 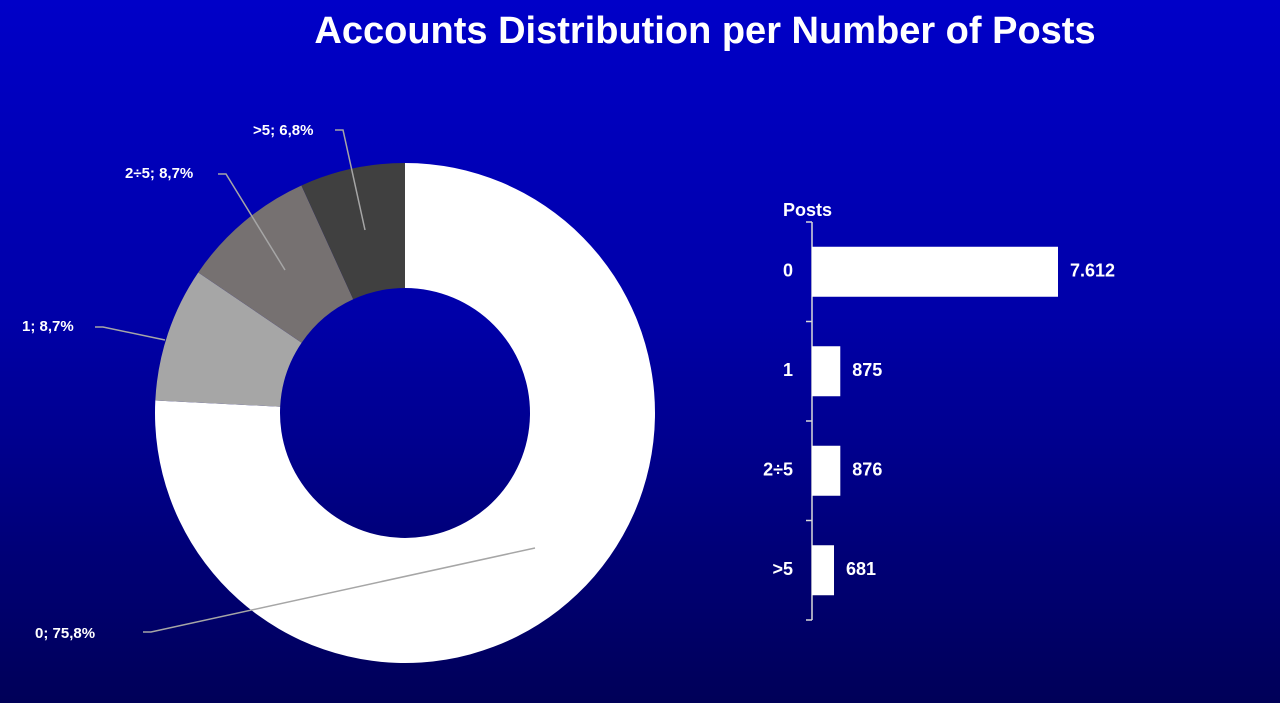 I want to click on y-tick-label: 1, so click(x=788, y=370).